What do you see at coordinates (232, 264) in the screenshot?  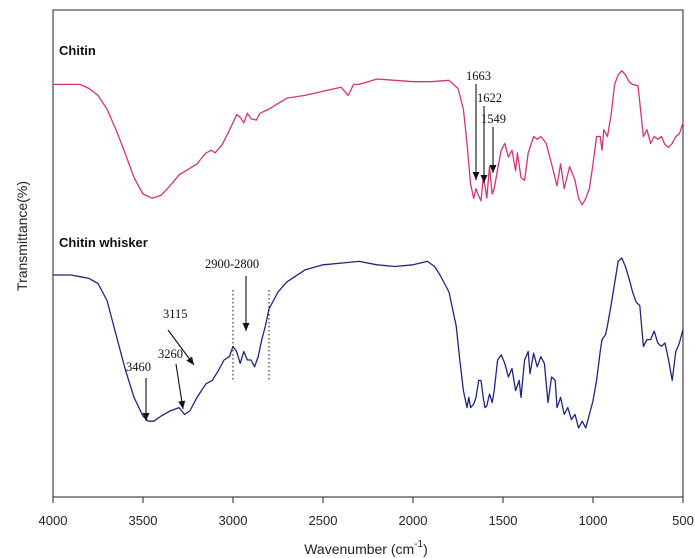 I see `peak-label-2900-2800: 2900-2800` at bounding box center [232, 264].